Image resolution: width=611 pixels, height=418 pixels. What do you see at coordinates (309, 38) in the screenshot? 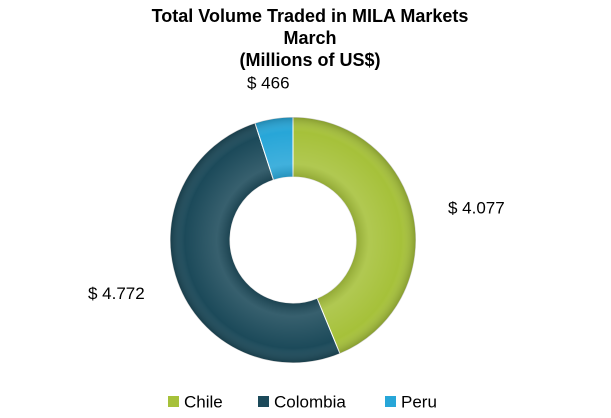
I see `chart-title: March` at bounding box center [309, 38].